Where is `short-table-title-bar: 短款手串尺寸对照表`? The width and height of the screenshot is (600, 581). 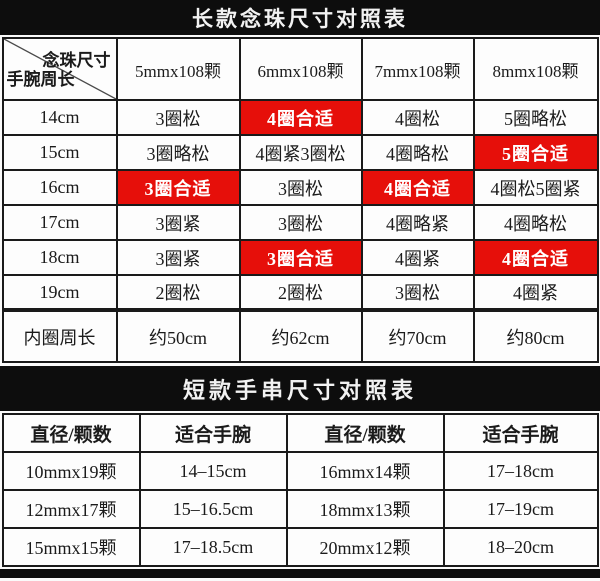 short-table-title-bar: 短款手串尺寸对照表 is located at coordinates (300, 388).